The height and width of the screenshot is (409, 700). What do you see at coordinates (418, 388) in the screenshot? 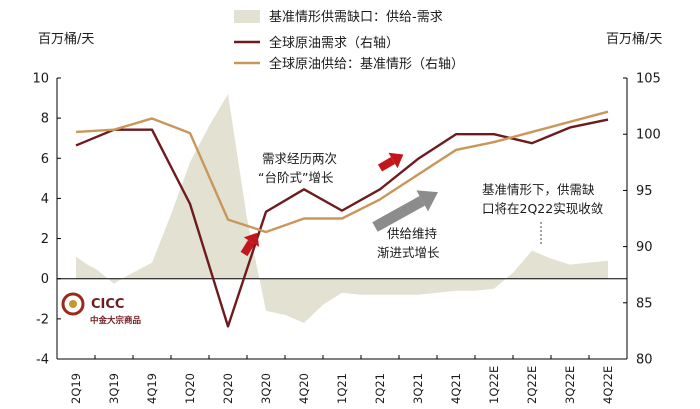
I see `x-tick-label: 3Q21` at bounding box center [418, 388].